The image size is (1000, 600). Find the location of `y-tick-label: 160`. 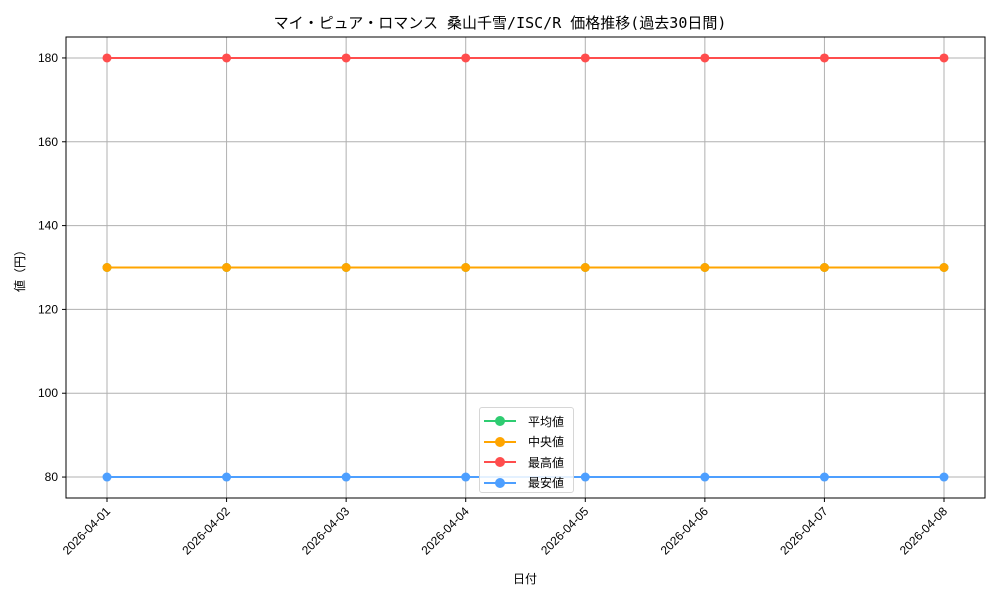

y-tick-label: 160 is located at coordinates (48, 142).